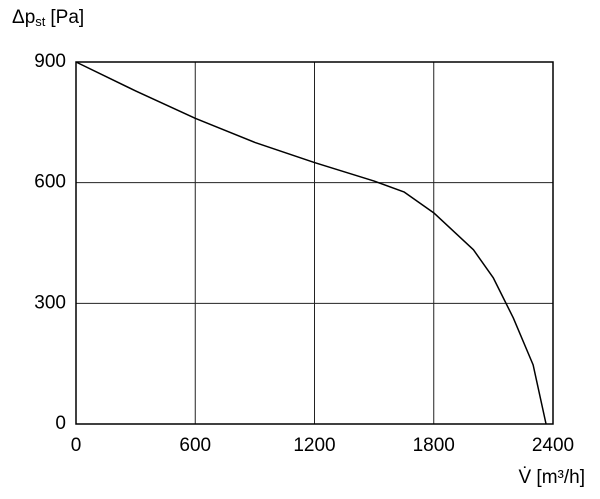 This screenshot has height=499, width=600. Describe the element at coordinates (50, 61) in the screenshot. I see `y-tick-label: 900` at that location.